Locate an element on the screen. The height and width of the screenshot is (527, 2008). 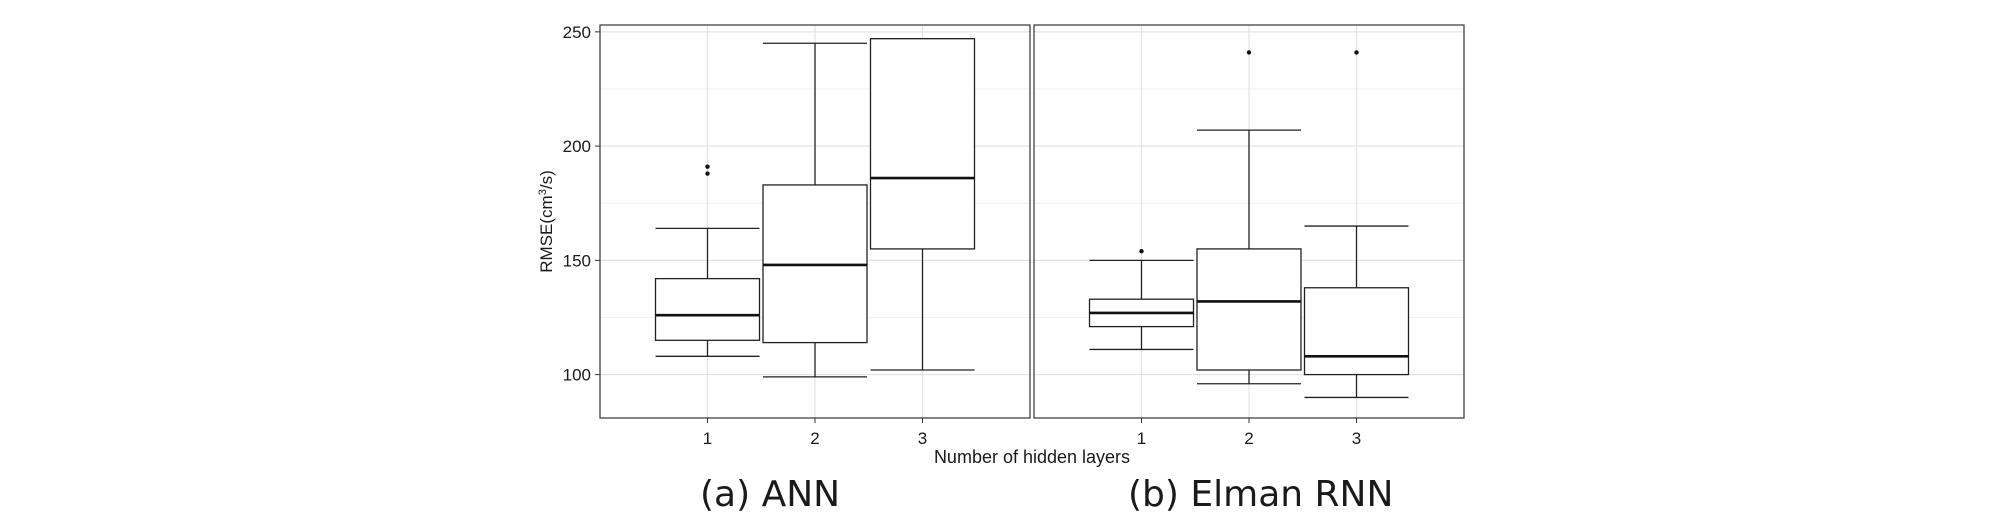
panel-caption-ann: (a) ANN is located at coordinates (770, 494).